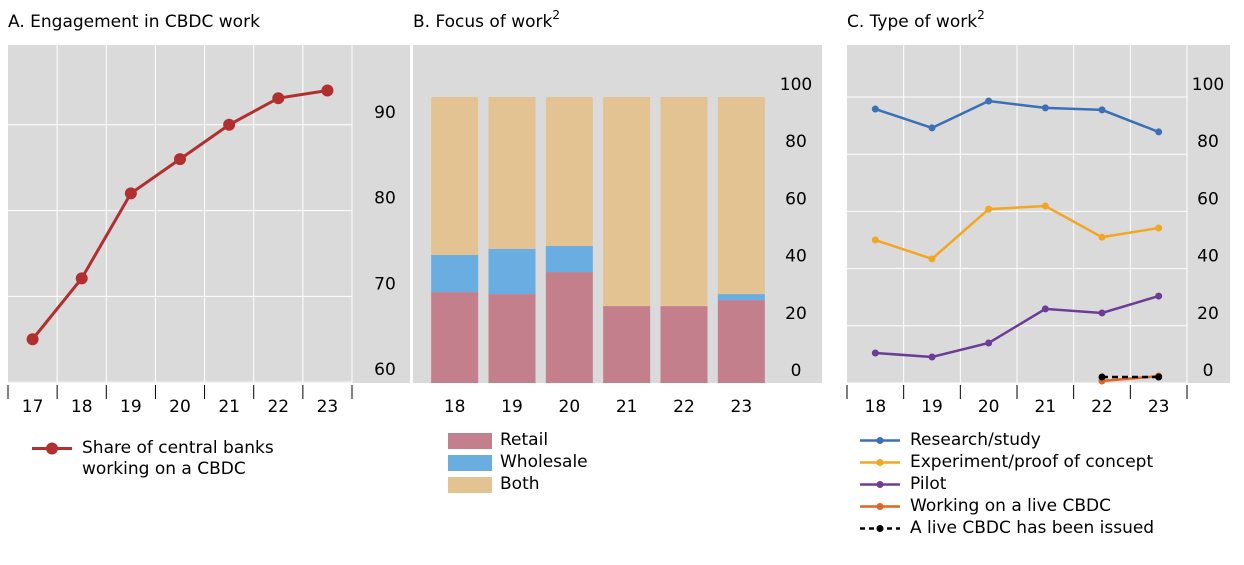 This screenshot has width=1244, height=565. What do you see at coordinates (1034, 462) in the screenshot?
I see `legend-item: Experiment/proof of concept` at bounding box center [1034, 462].